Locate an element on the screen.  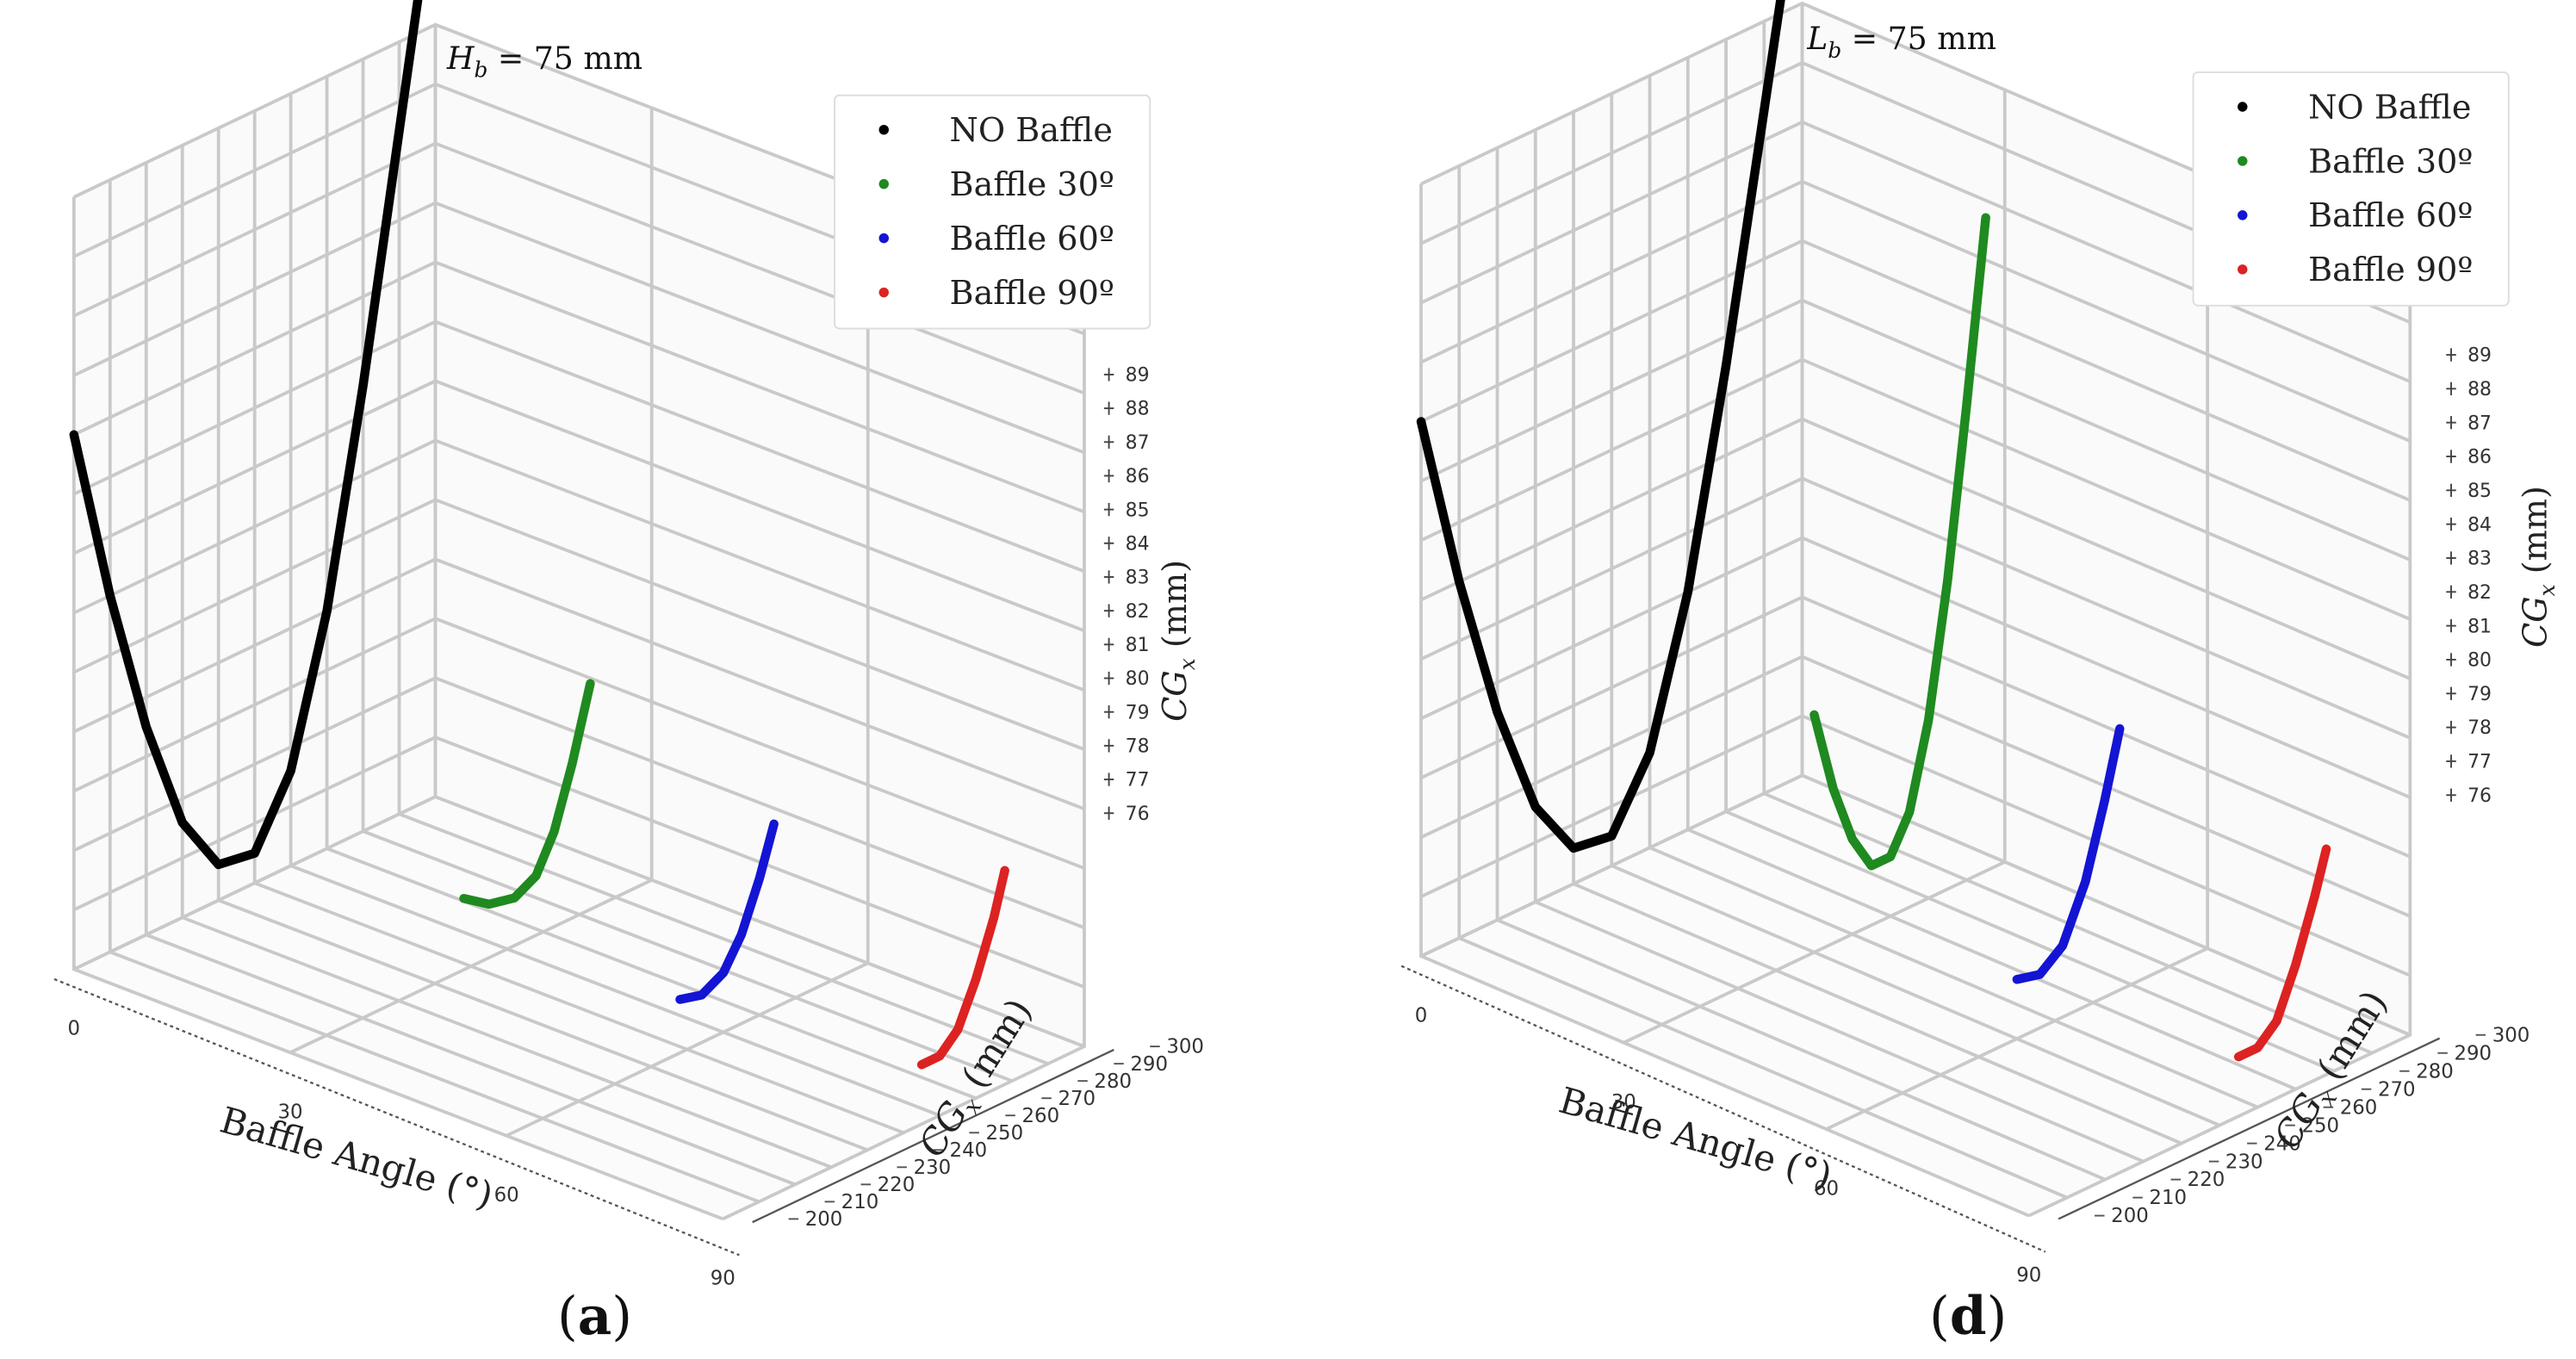
z-label-variable: CG is located at coordinates (2536, 622).